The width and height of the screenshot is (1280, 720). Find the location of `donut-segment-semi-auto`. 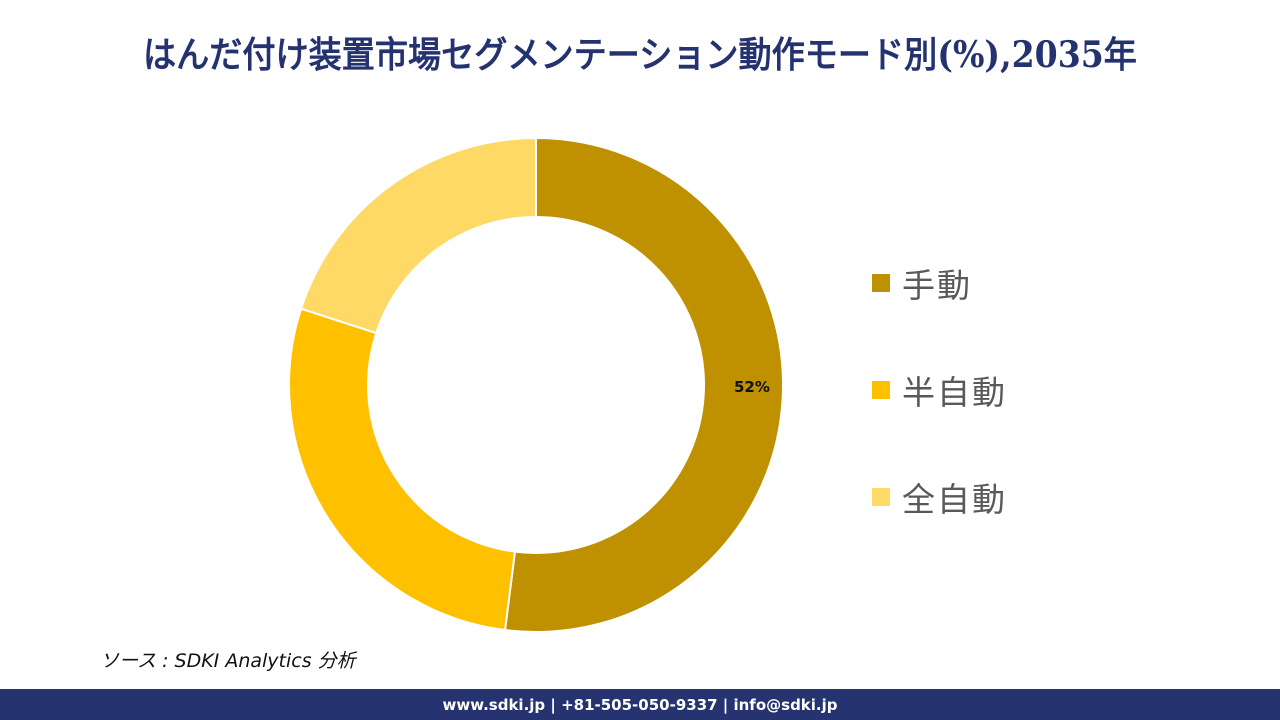

donut-segment-semi-auto is located at coordinates (402, 469).